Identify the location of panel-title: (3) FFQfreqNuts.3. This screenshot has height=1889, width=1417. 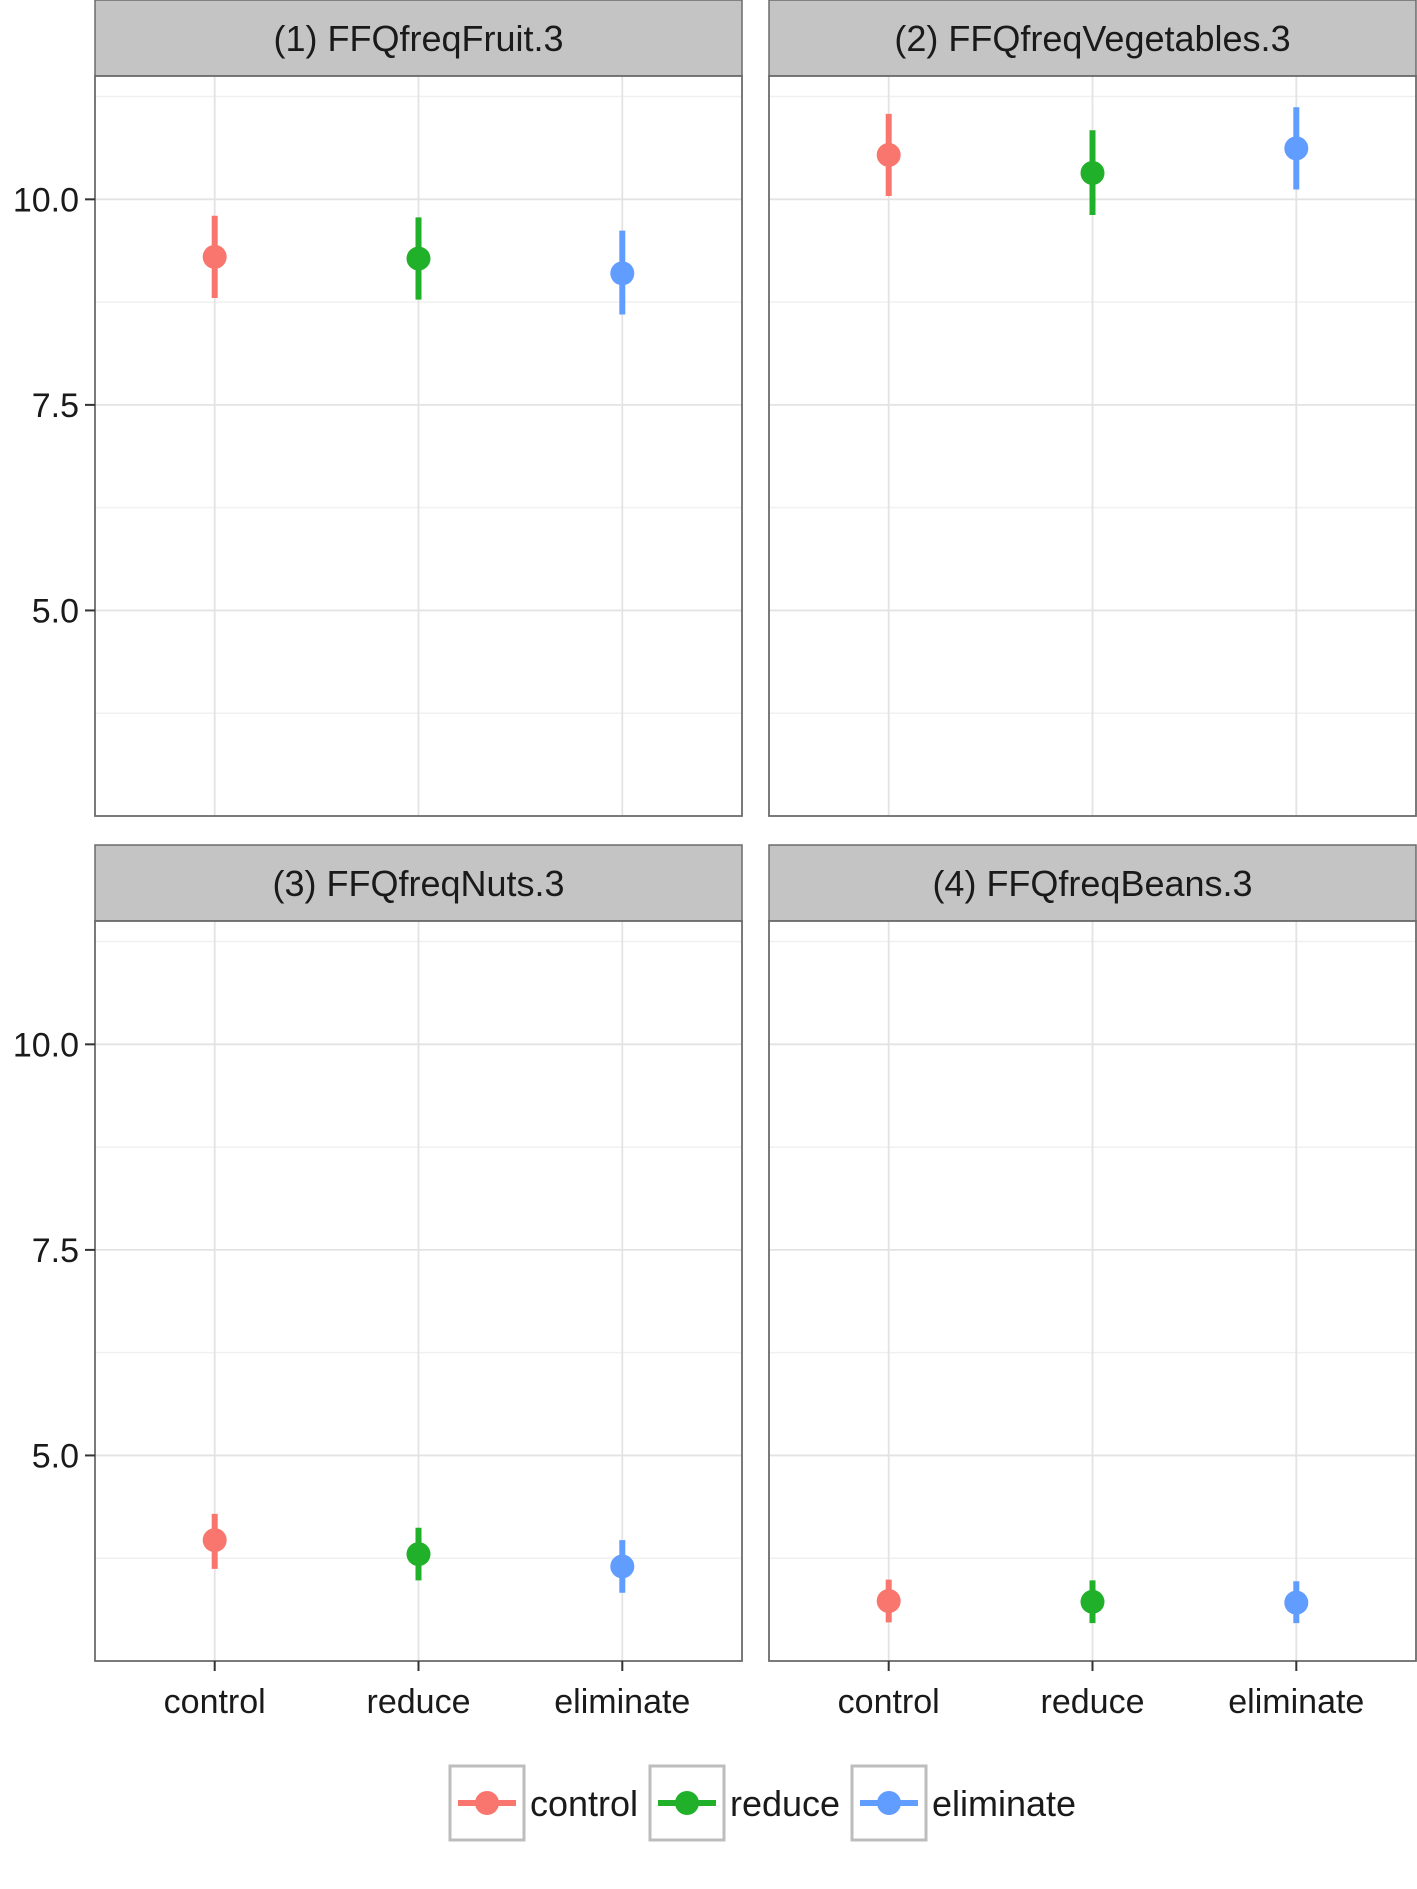
(418, 883).